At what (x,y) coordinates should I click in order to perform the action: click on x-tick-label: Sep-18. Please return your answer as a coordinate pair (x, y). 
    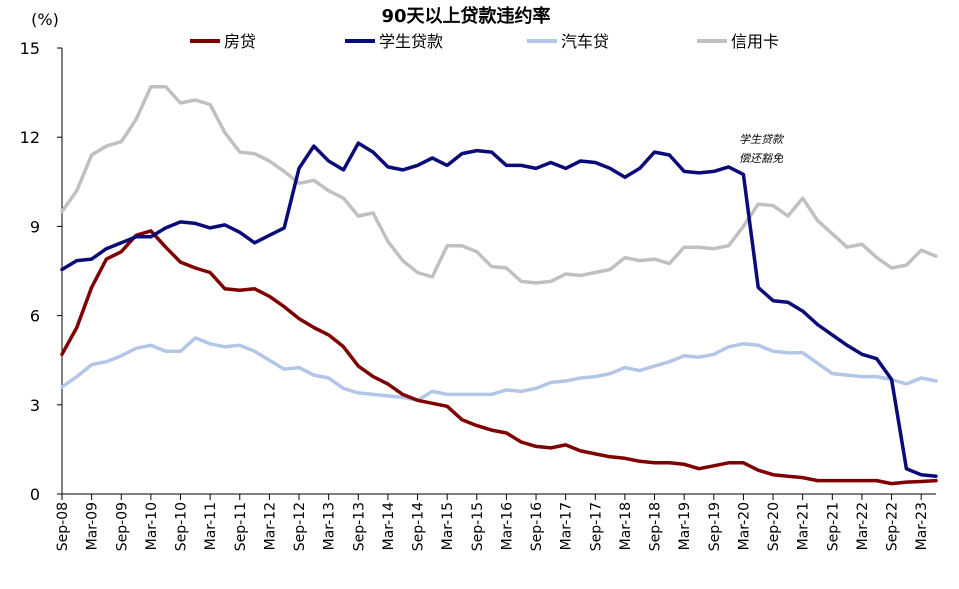
    Looking at the image, I should click on (656, 526).